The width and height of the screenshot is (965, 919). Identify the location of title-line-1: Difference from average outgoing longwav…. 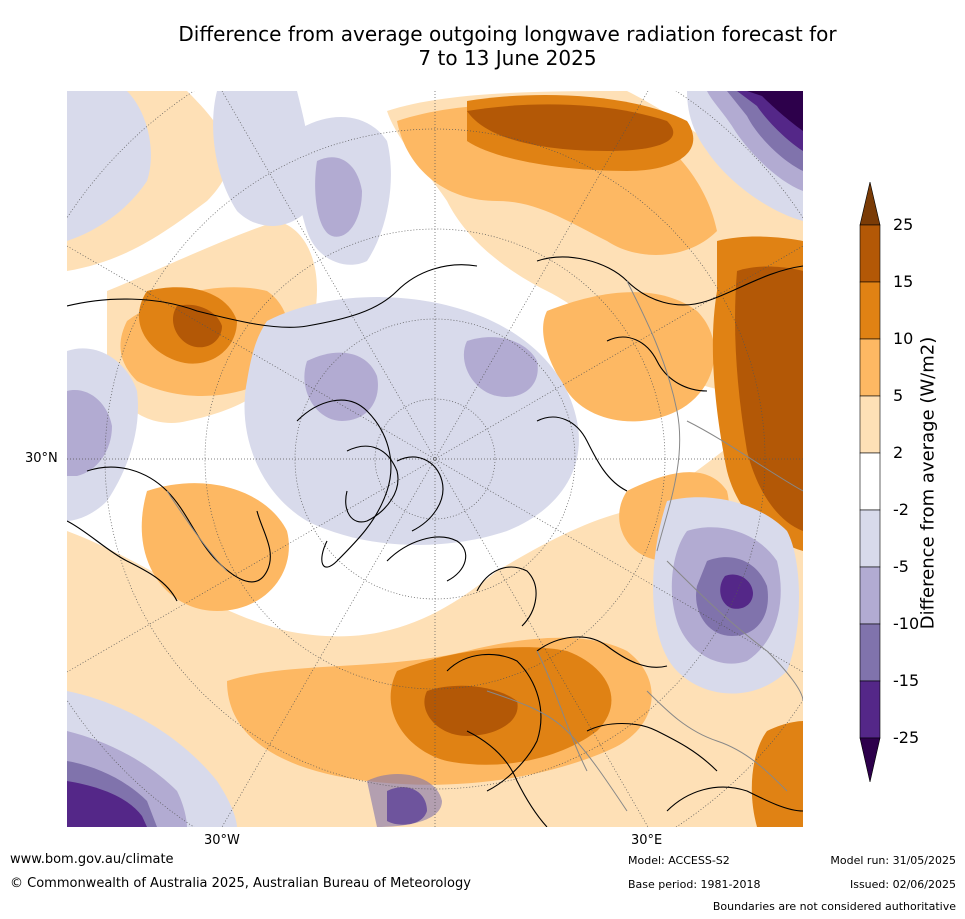
(507, 34).